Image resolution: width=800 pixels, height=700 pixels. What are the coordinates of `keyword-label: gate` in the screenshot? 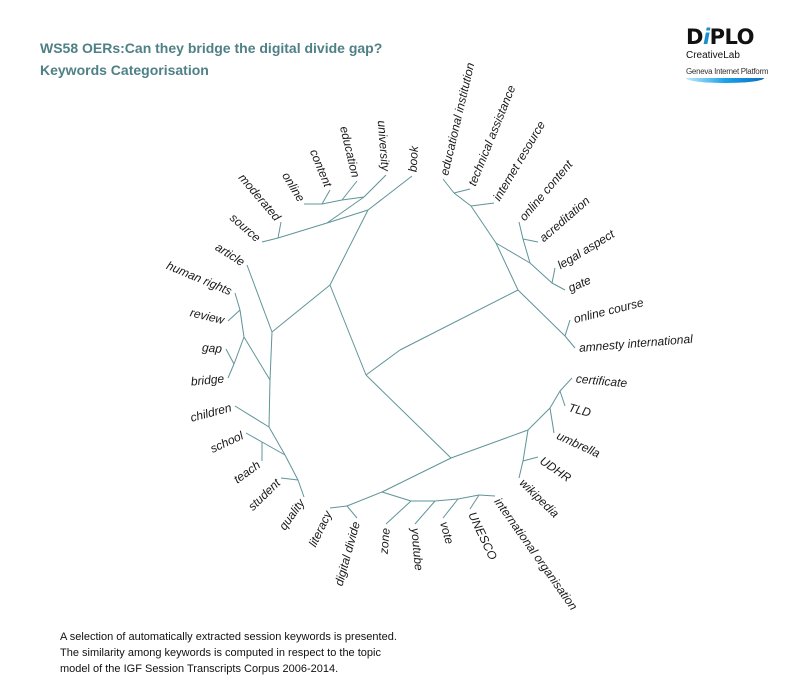 It's located at (579, 284).